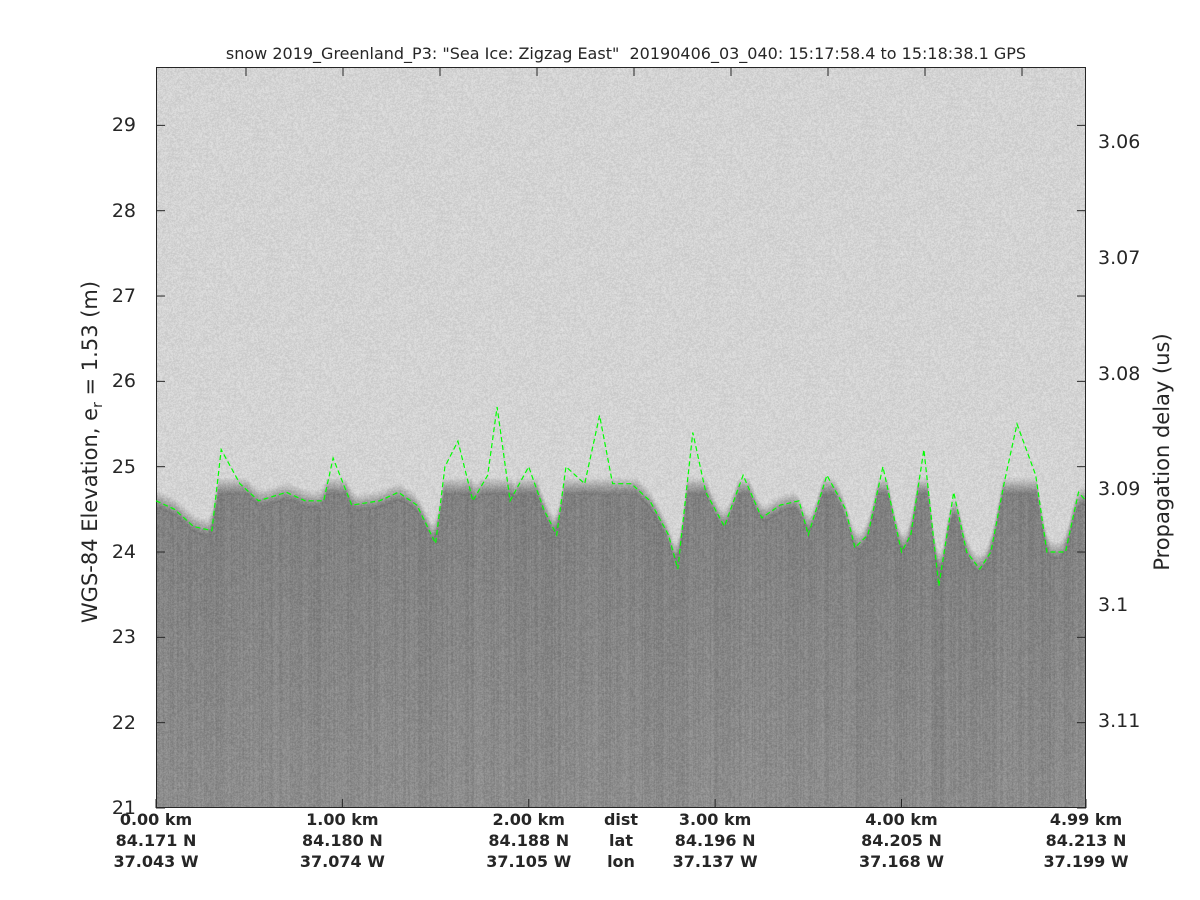 Image resolution: width=1200 pixels, height=900 pixels. What do you see at coordinates (123, 808) in the screenshot?
I see `y-tick-label-left: 21` at bounding box center [123, 808].